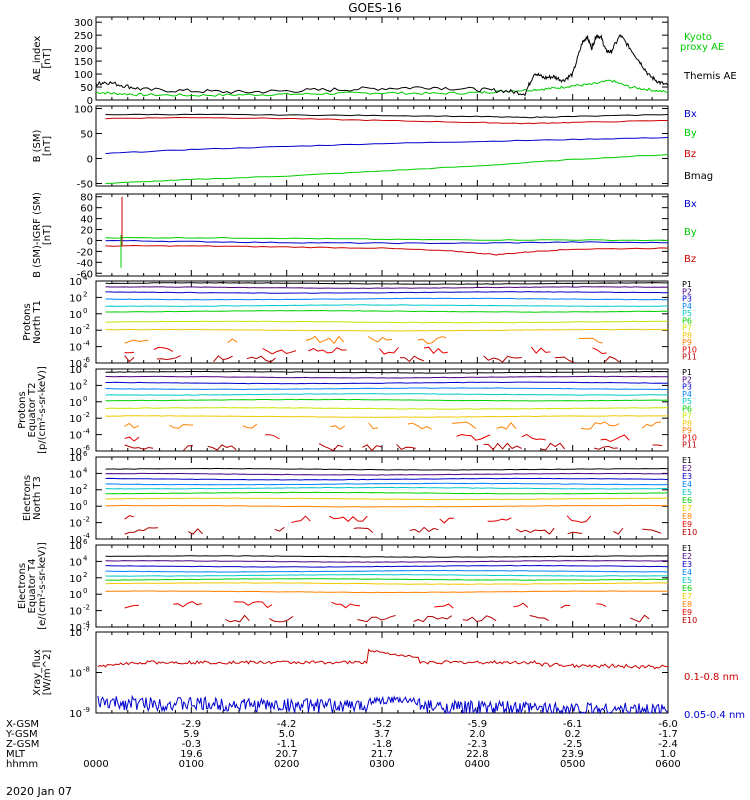  I want to click on y-axis-label: North T1, so click(37, 322).